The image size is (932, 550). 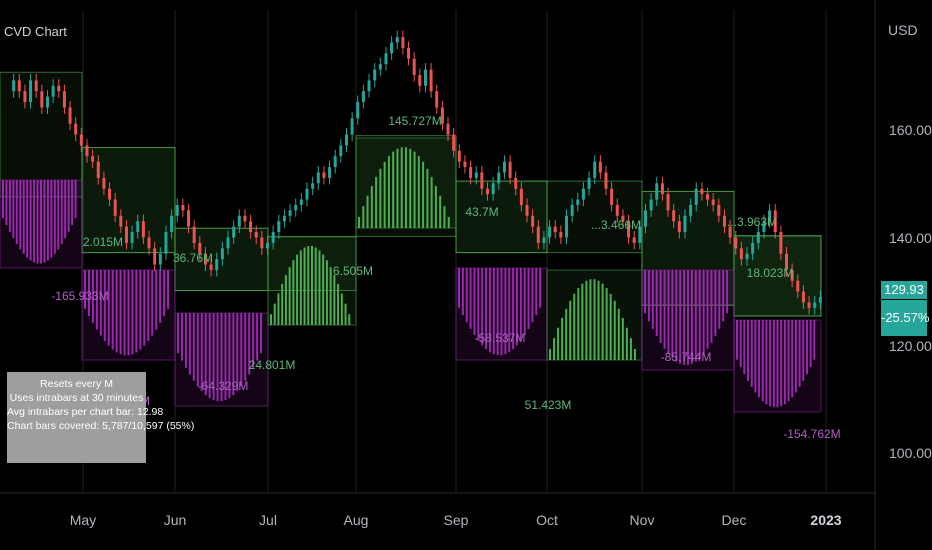 I want to click on info-line-coverage: Chart bars covered: 5,787/10,597 (55%), so click(x=101, y=426).